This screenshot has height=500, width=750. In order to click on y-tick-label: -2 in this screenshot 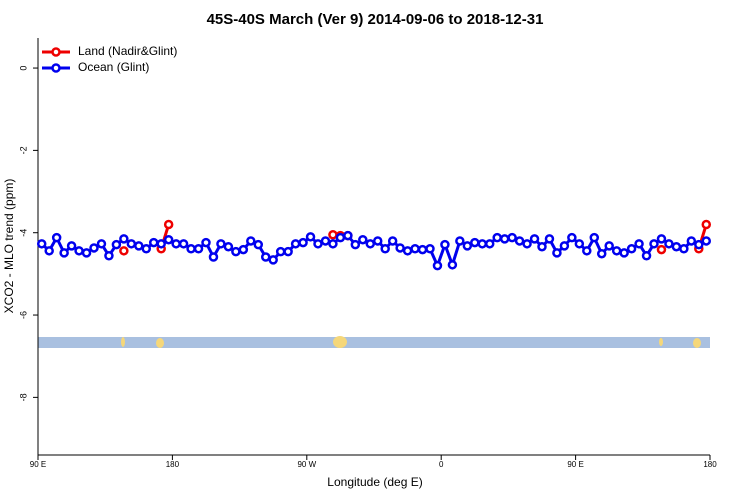, I will do `click(23, 150)`.